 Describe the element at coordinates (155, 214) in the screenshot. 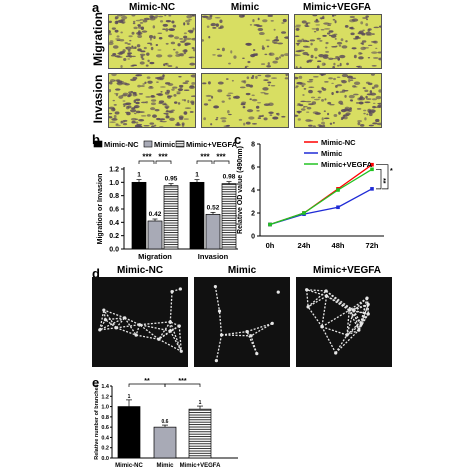

I see `data-label: 0.42` at that location.